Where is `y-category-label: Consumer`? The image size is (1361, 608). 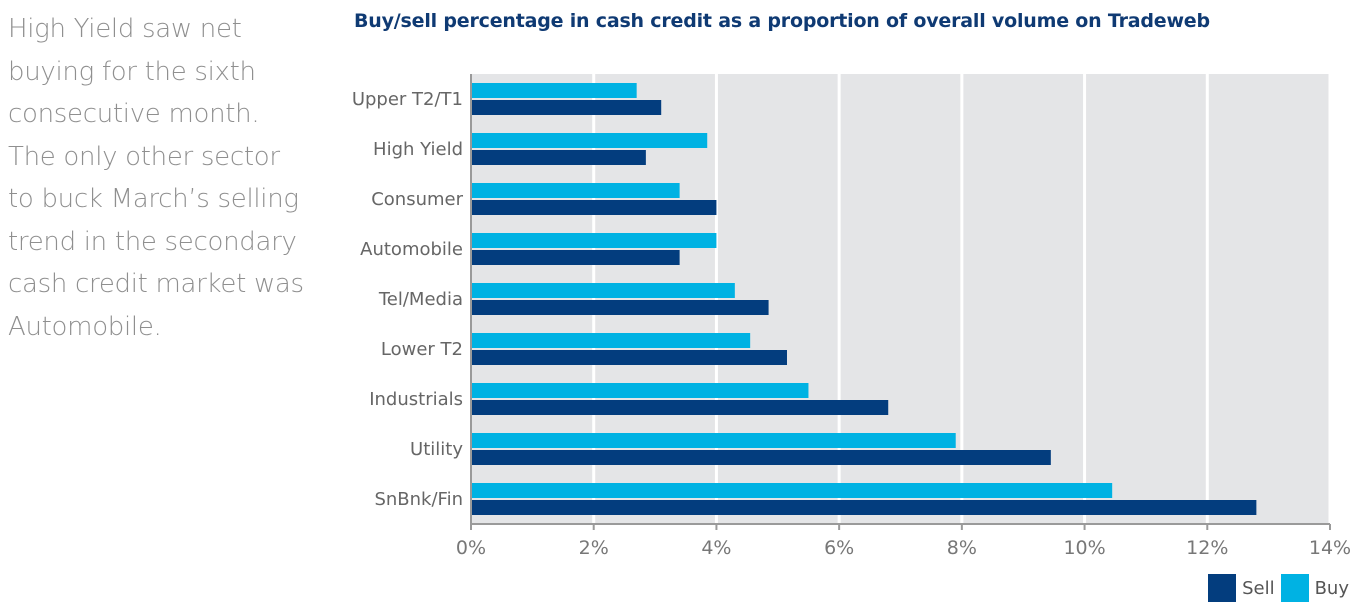
y-category-label: Consumer is located at coordinates (417, 199).